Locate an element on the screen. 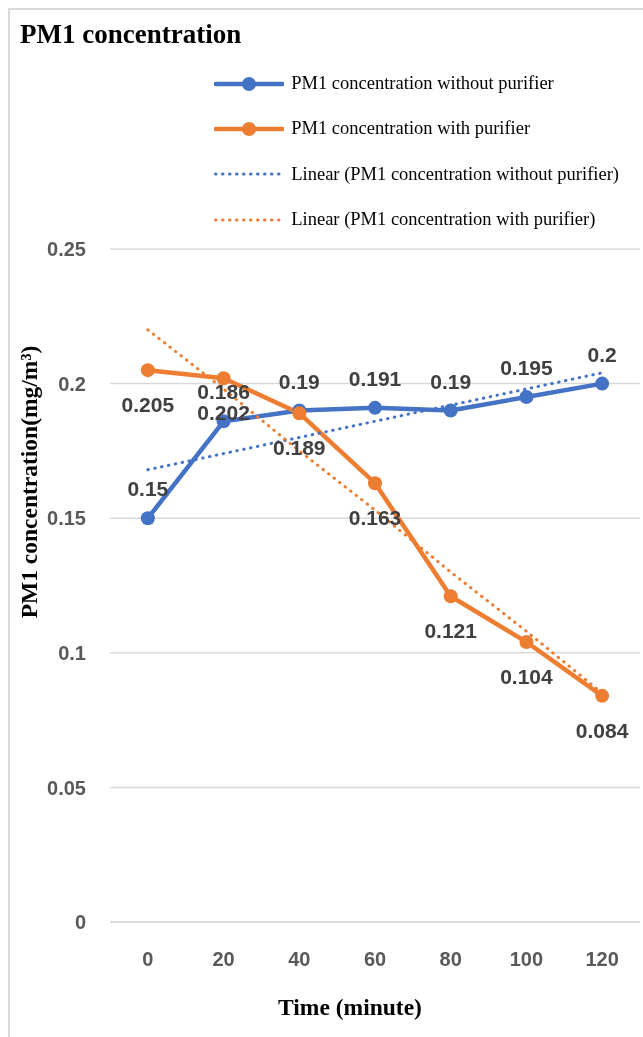 The height and width of the screenshot is (1037, 643). x-tick-label: 20 is located at coordinates (223, 959).